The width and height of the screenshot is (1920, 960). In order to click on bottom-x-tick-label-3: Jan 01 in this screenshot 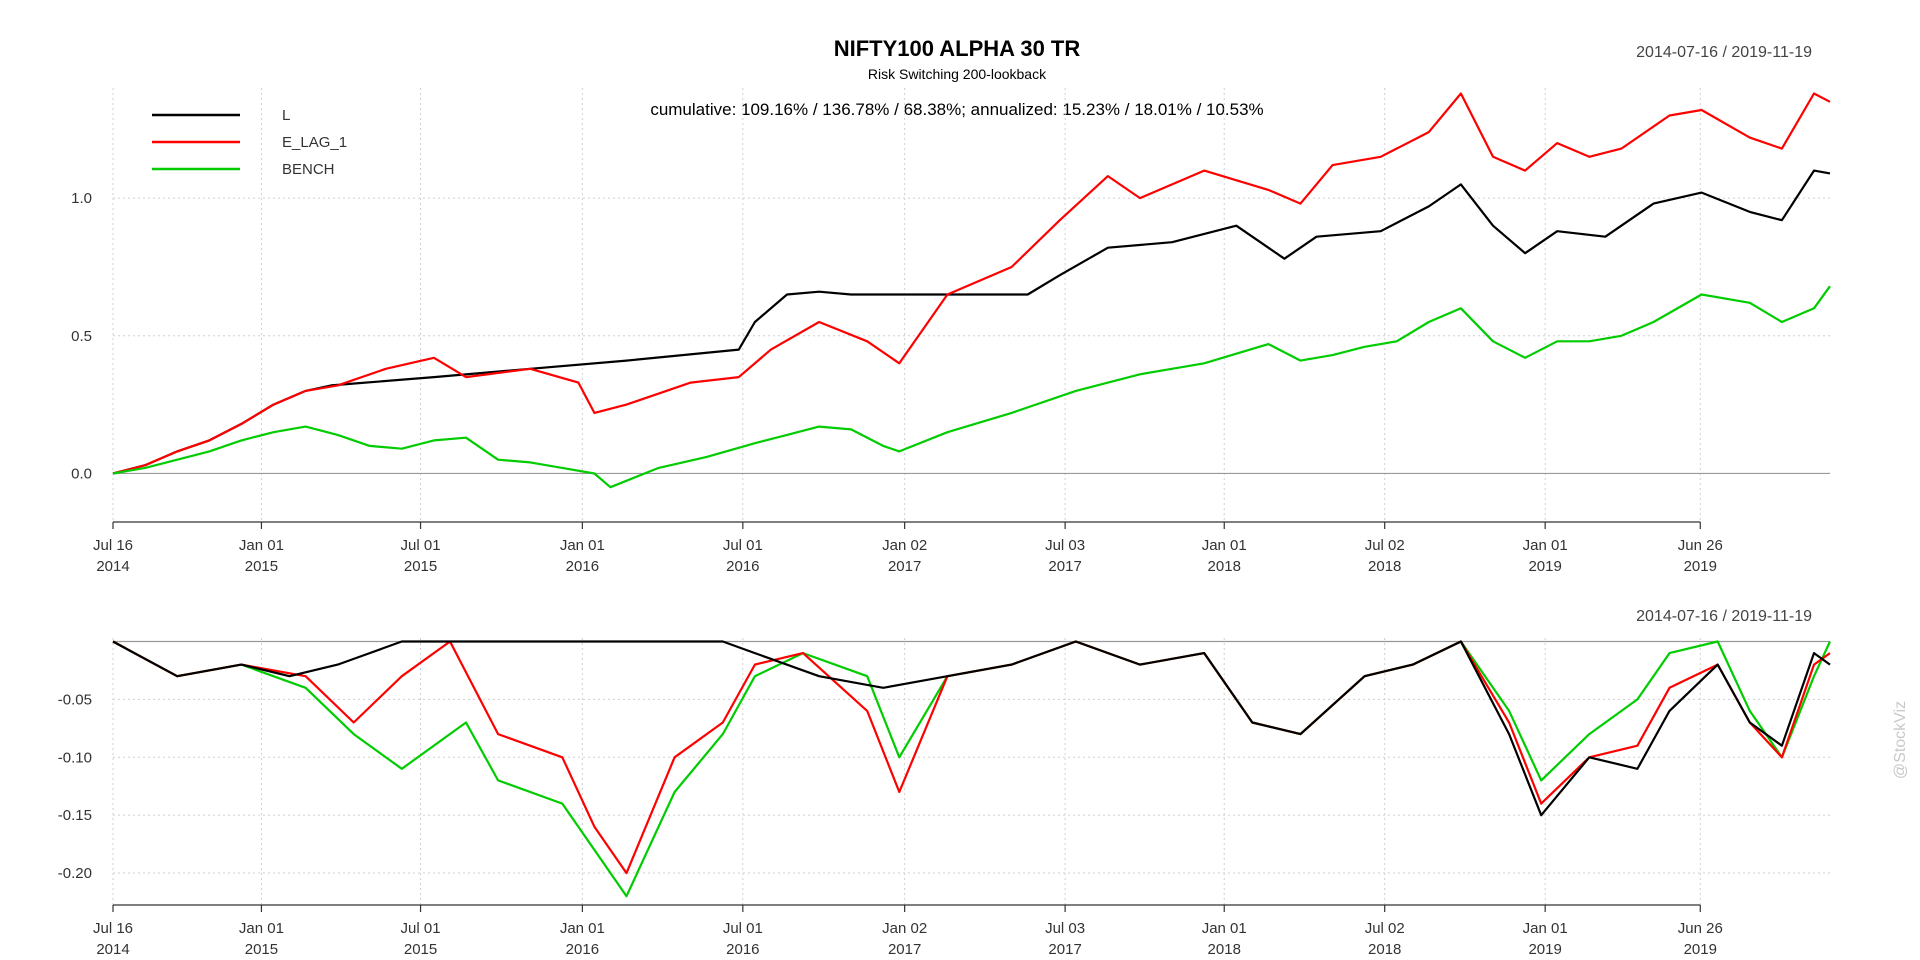, I will do `click(582, 928)`.